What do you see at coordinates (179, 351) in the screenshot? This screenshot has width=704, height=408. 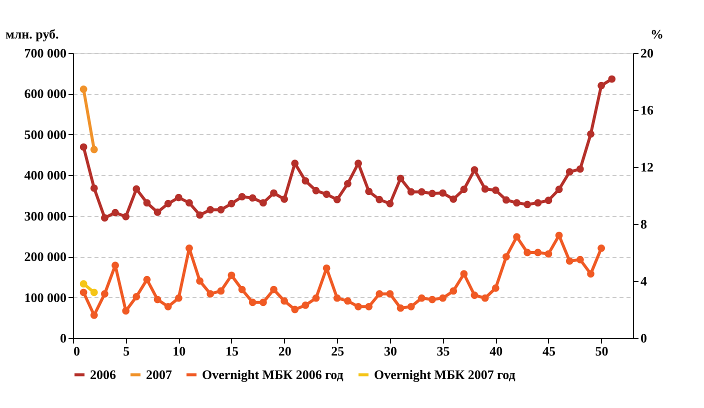 I see `x-tick-label: 10` at bounding box center [179, 351].